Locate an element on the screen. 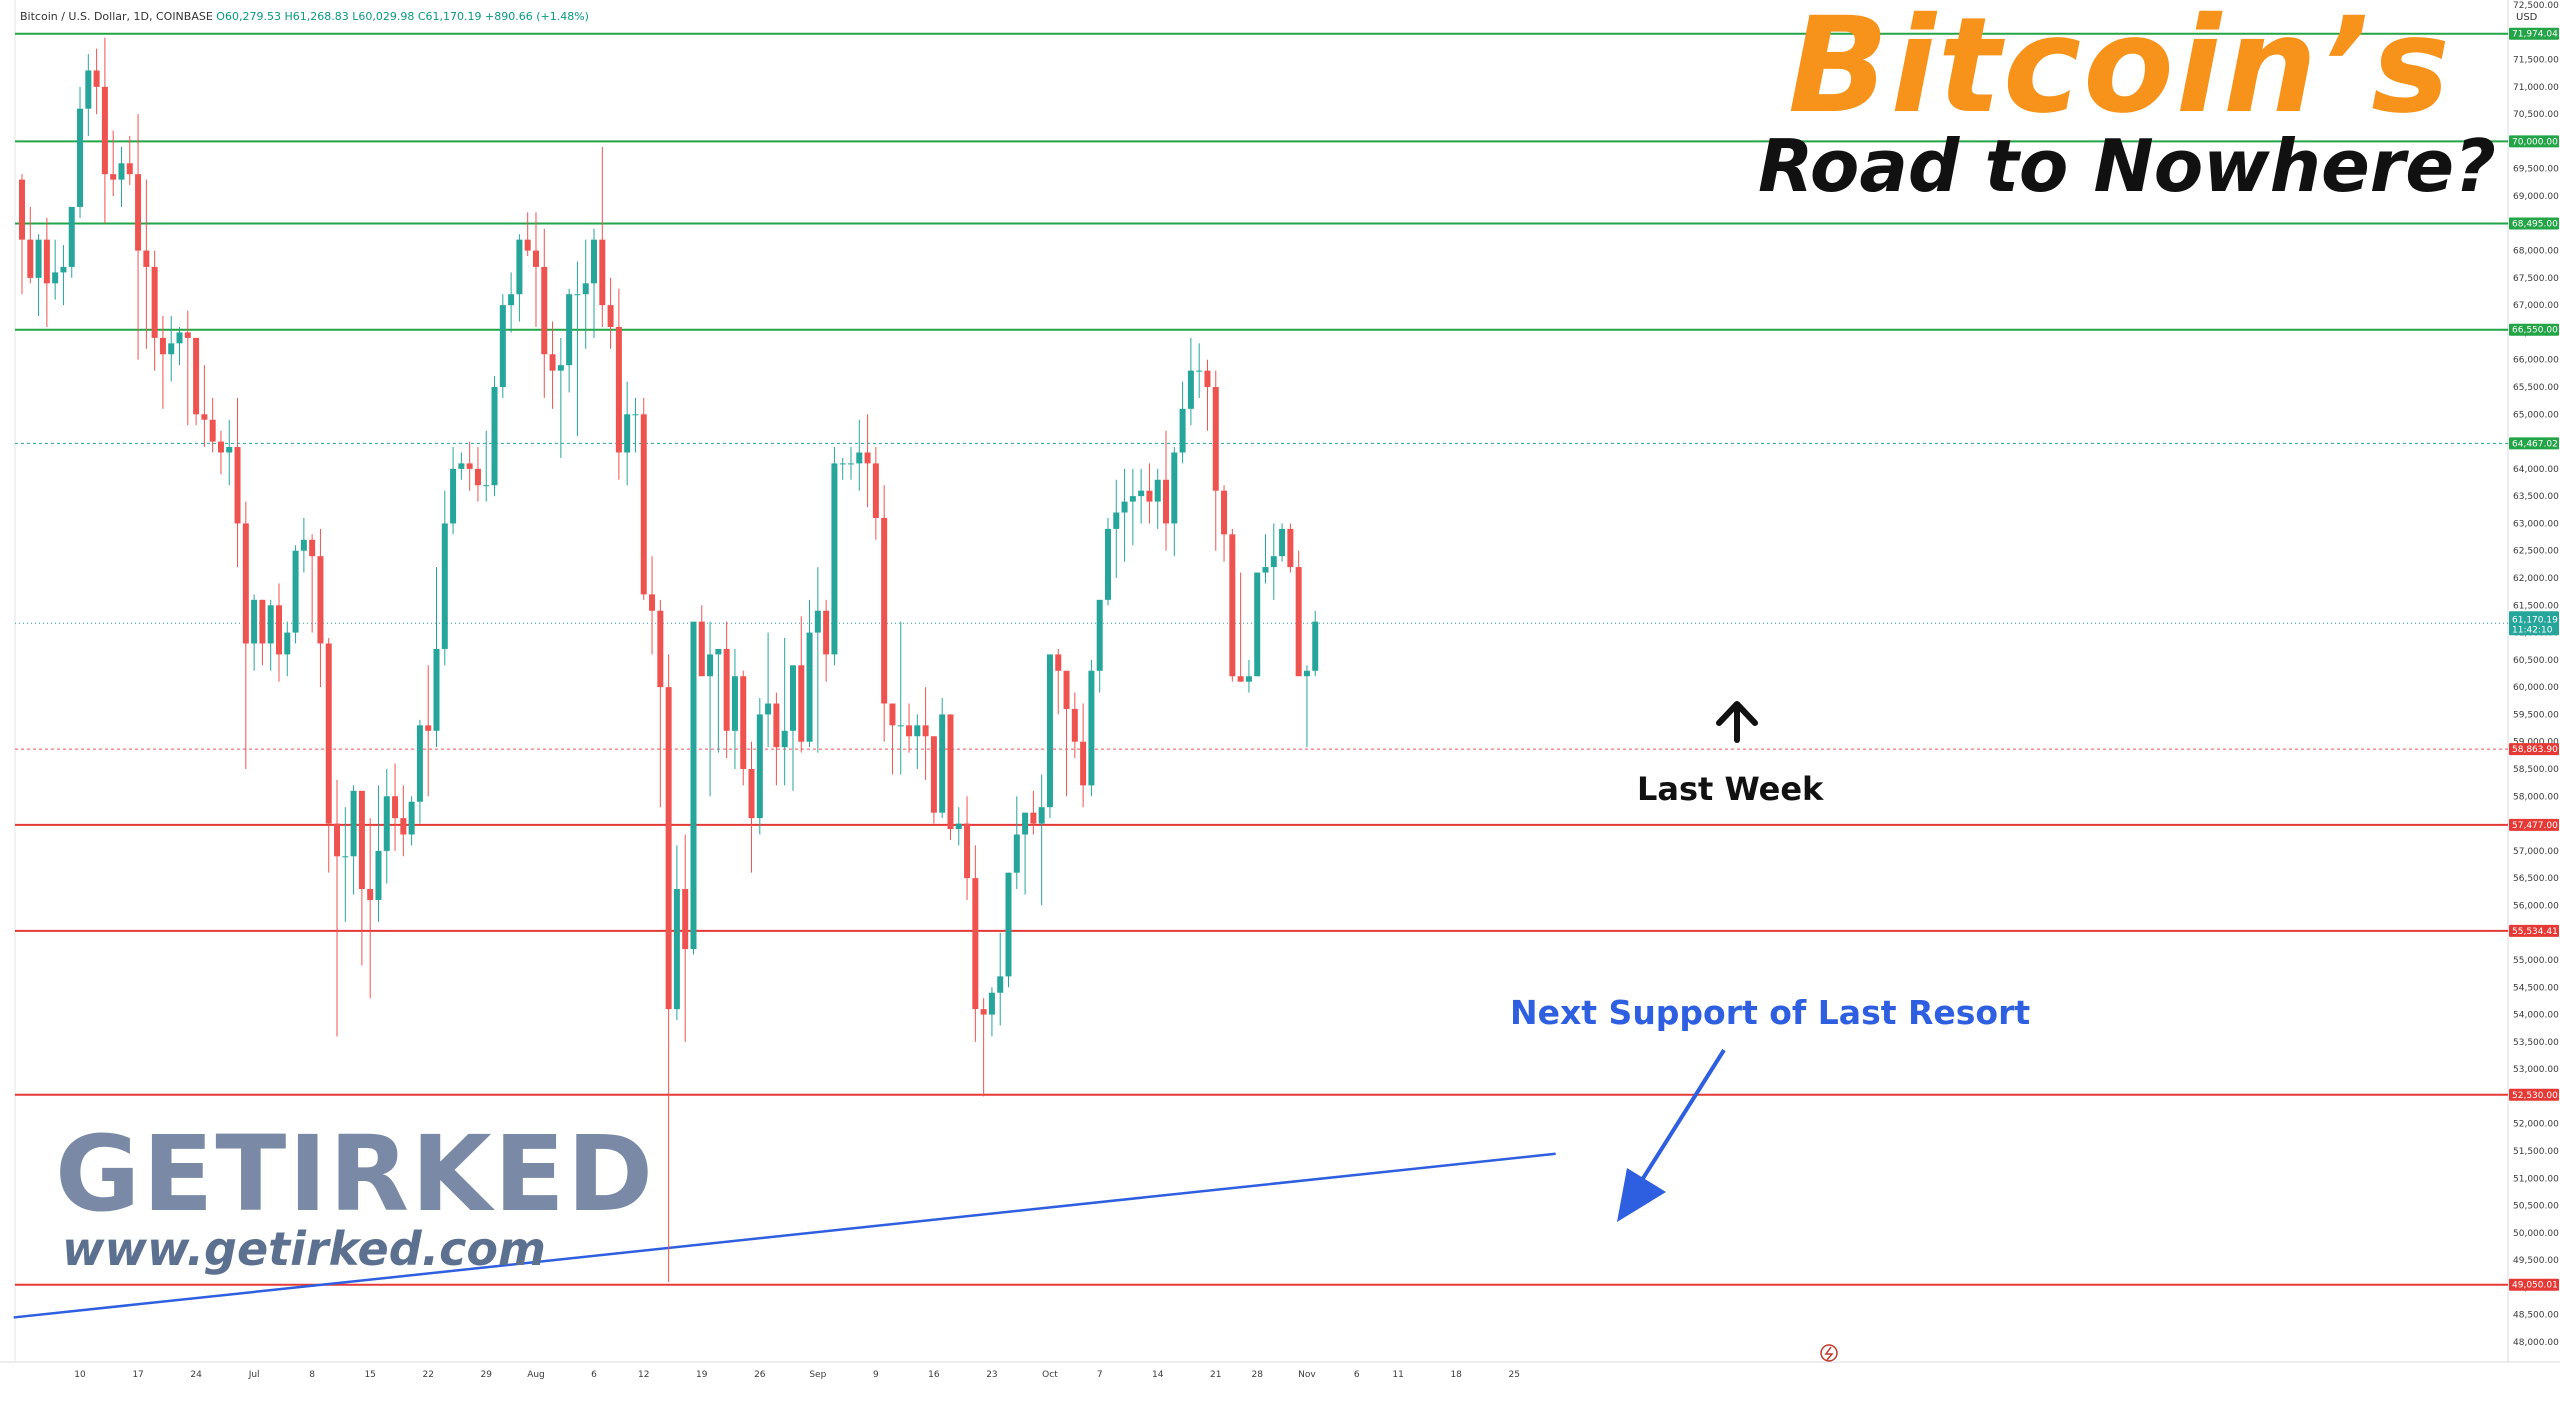  y-tick-label: 62,000.00 is located at coordinates (2536, 579).